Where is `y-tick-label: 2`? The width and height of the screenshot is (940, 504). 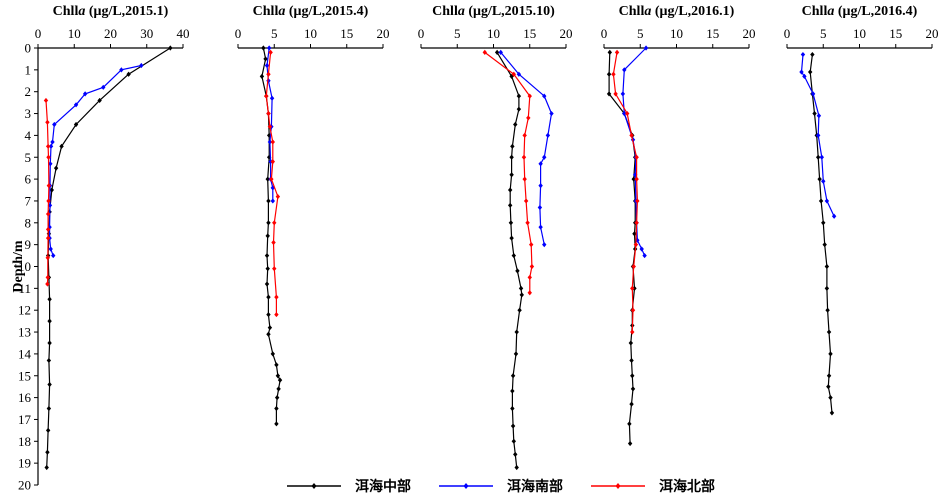
y-tick-label: 2 is located at coordinates (28, 91).